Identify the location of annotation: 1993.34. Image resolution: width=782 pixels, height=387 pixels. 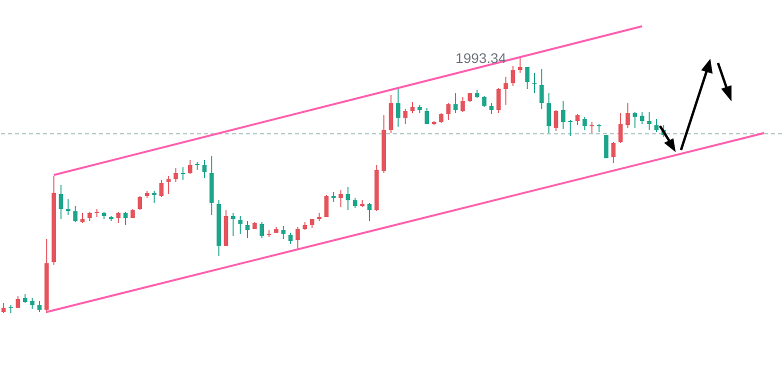
(481, 58).